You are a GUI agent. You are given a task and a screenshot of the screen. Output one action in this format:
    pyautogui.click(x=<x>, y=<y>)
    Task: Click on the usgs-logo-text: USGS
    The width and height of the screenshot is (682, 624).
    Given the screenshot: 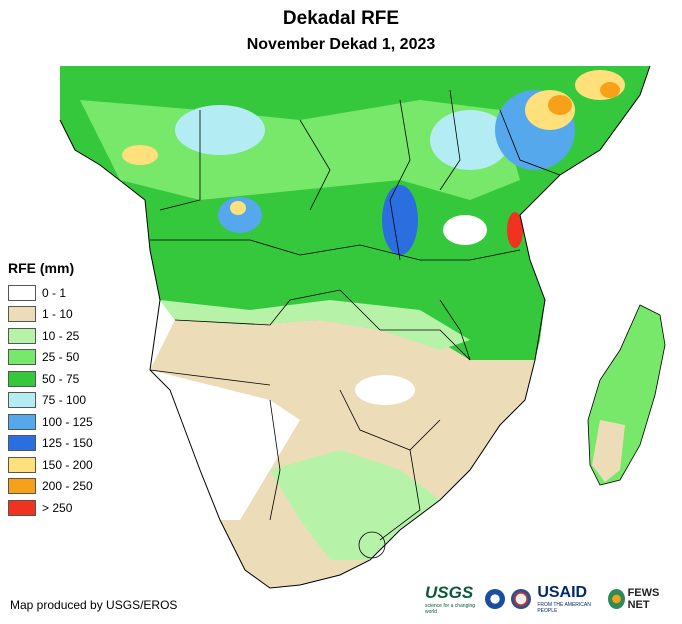 What is the action you would take?
    pyautogui.click(x=449, y=592)
    